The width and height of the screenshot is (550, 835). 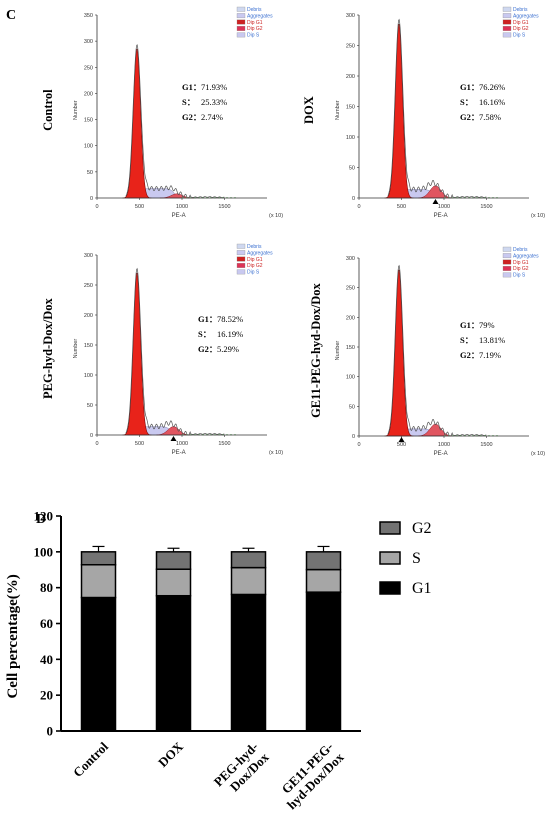 I want to click on phase-stat-value: 76.26%, so click(x=492, y=87).